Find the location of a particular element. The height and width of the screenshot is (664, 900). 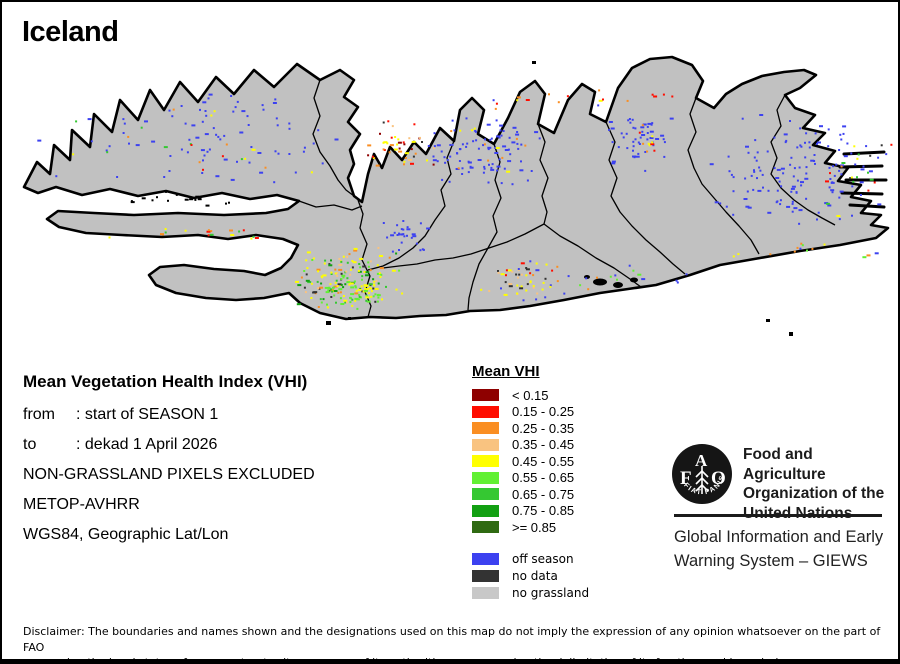

fao-logo-letter-o: O is located at coordinates (718, 478).